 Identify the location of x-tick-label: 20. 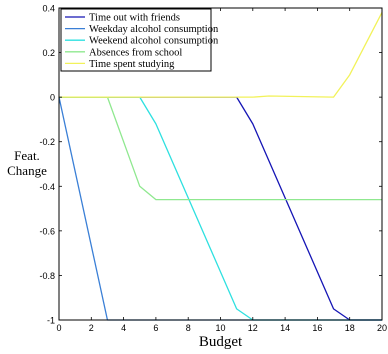
(382, 328).